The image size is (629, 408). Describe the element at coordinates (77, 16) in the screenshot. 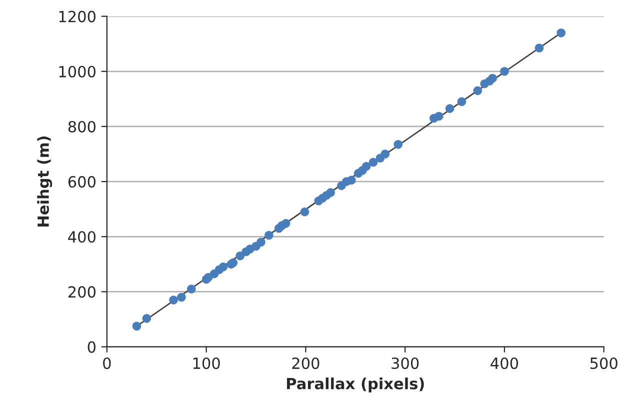

I see `y-tick-label: 1200` at that location.